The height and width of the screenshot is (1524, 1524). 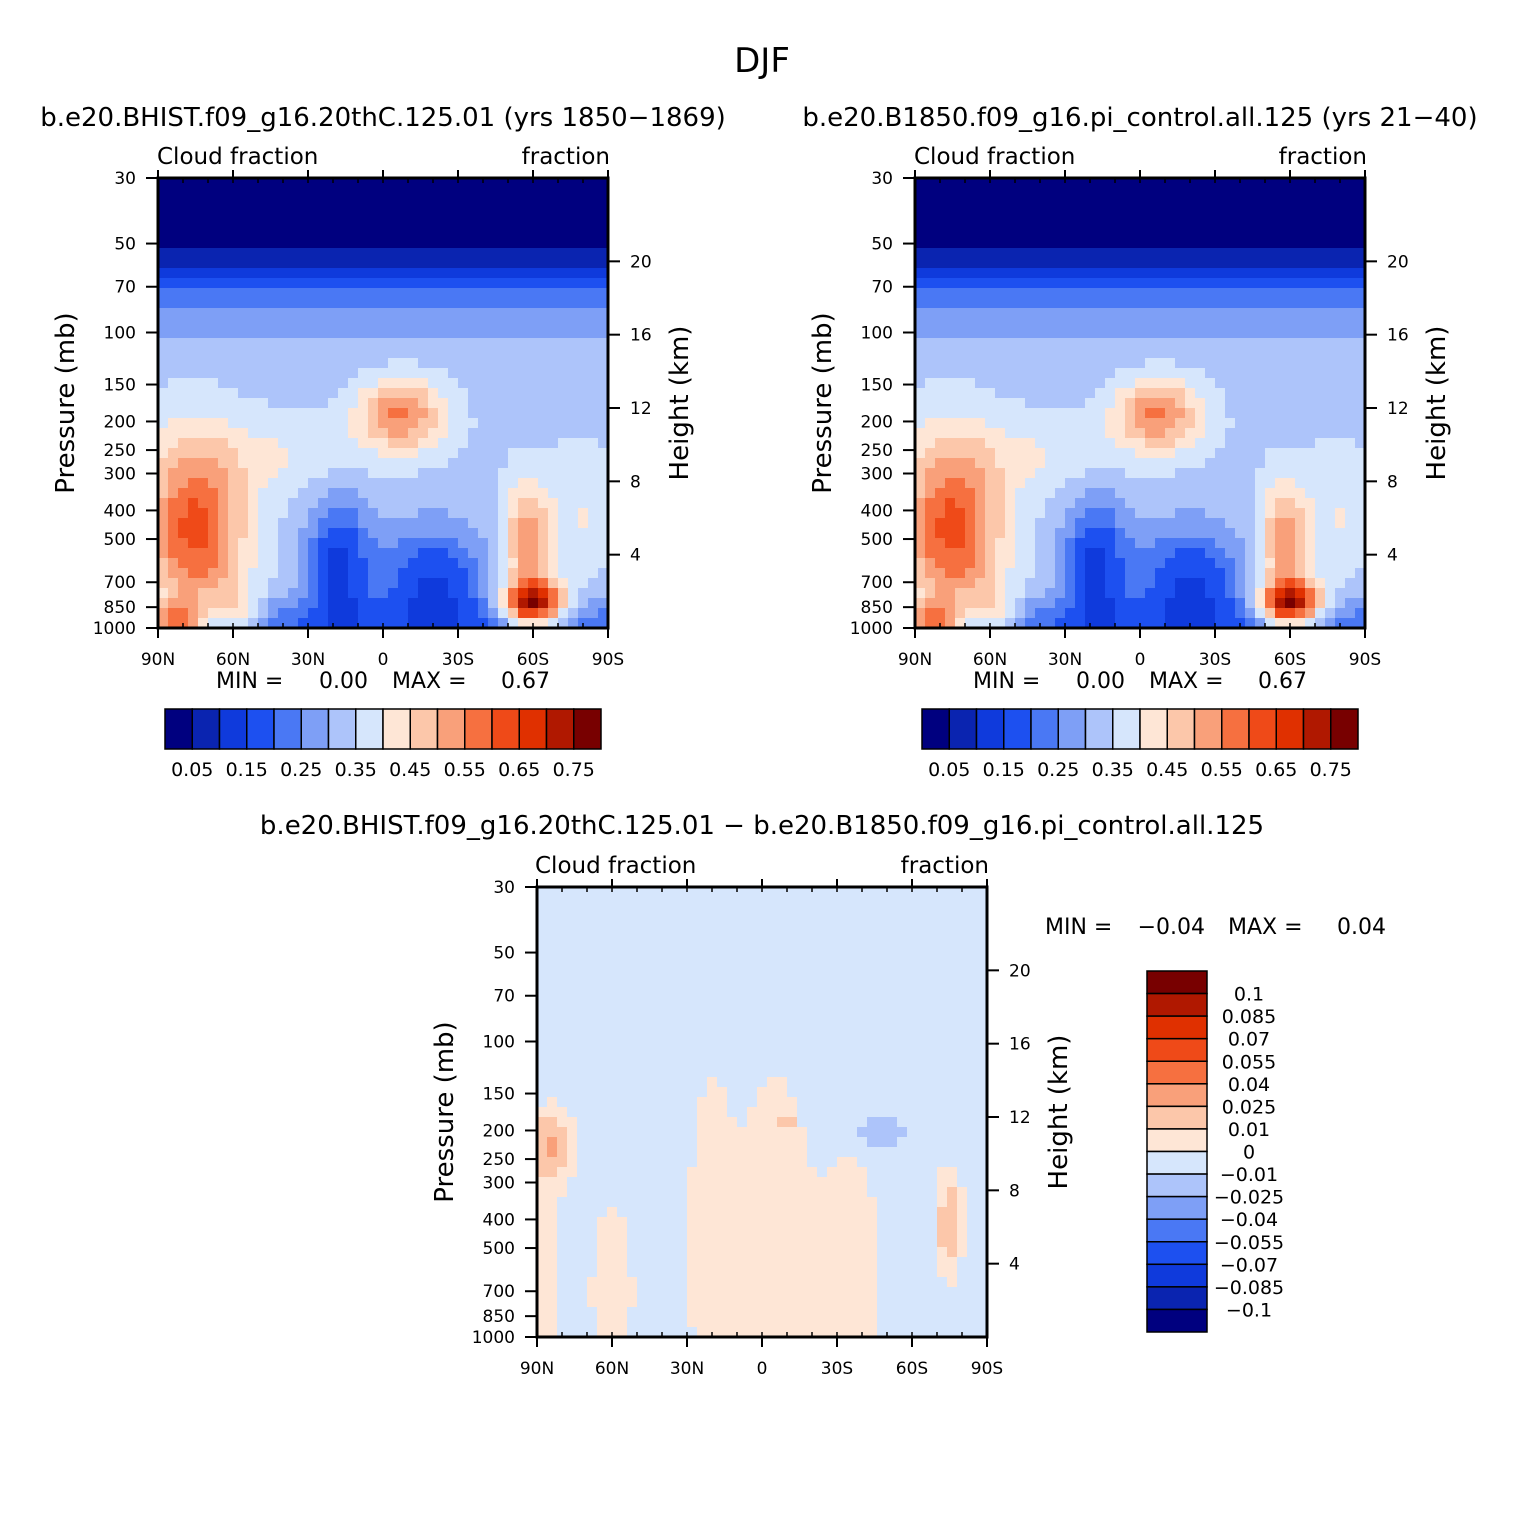 What do you see at coordinates (877, 334) in the screenshot?
I see `y-tick-label: 100` at bounding box center [877, 334].